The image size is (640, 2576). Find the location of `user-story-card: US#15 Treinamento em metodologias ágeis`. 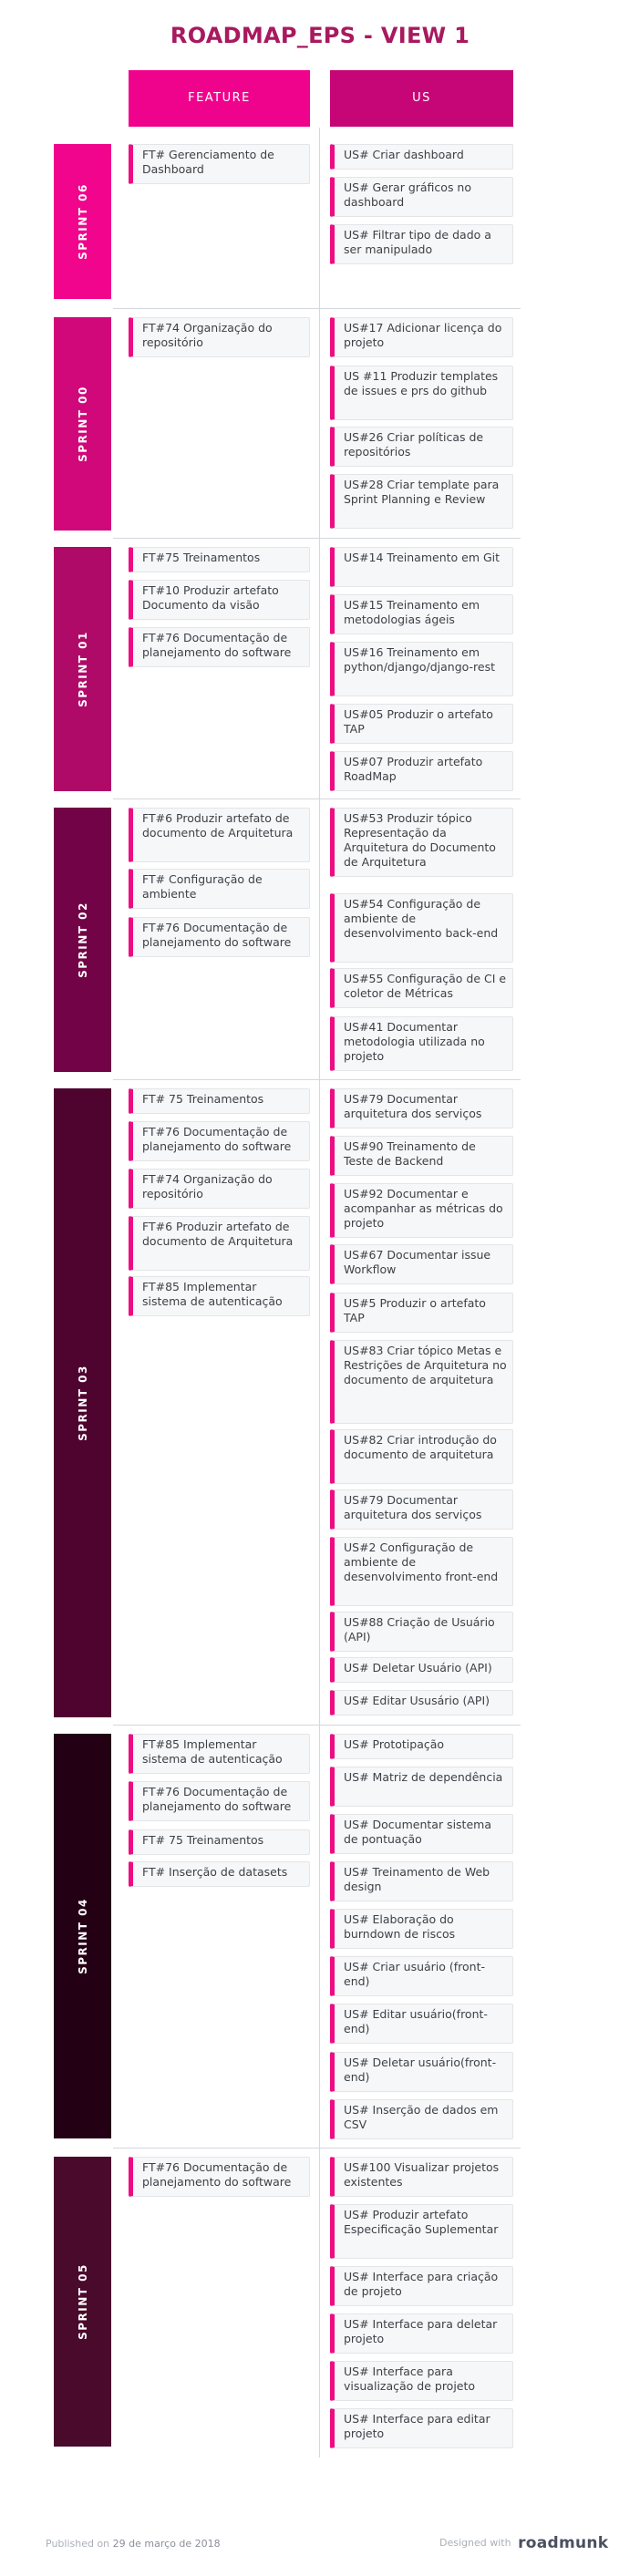

user-story-card: US#15 Treinamento em metodologias ágeis is located at coordinates (422, 614).